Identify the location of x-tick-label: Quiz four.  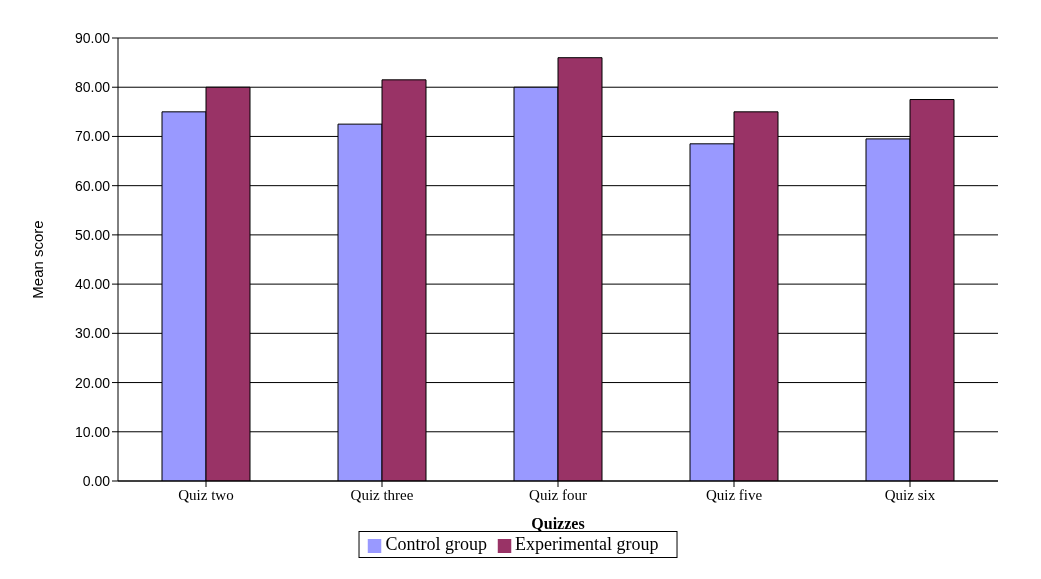
(558, 494).